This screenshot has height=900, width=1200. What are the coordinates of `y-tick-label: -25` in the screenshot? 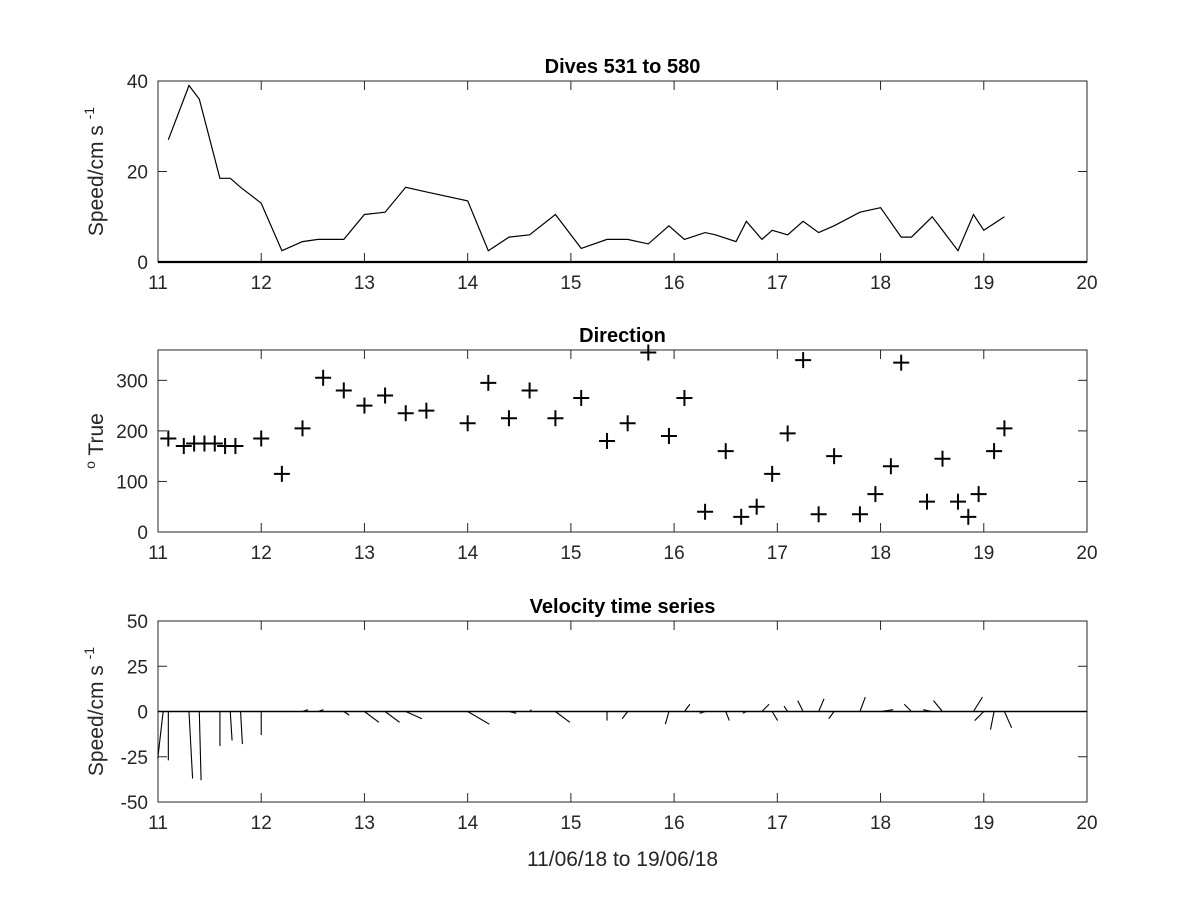 It's located at (134, 758).